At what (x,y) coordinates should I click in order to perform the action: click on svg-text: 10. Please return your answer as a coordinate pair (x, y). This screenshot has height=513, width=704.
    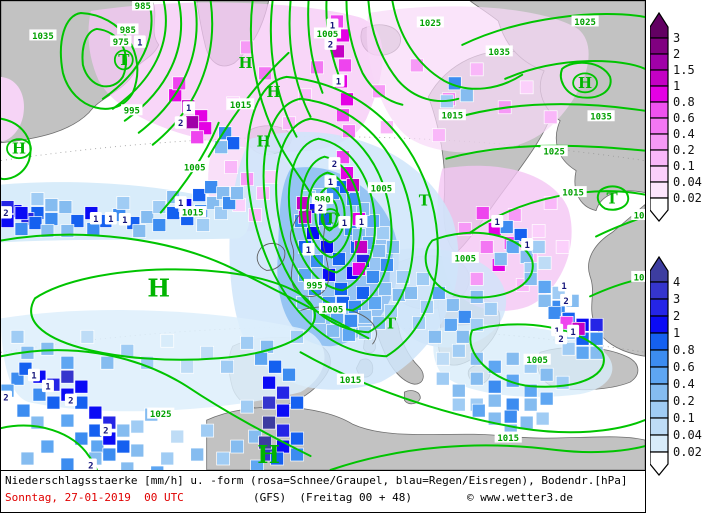
    Looking at the image, I should click on (639, 217).